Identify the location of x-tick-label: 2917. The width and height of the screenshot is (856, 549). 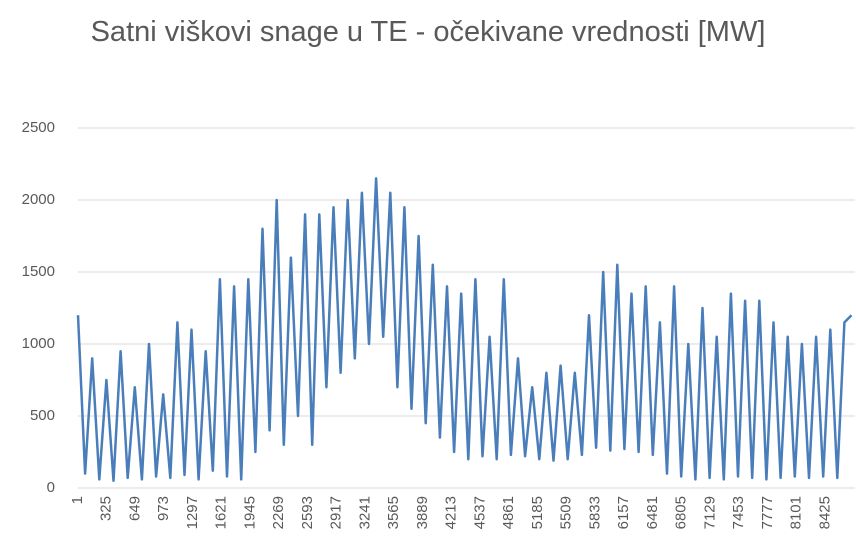
(336, 512).